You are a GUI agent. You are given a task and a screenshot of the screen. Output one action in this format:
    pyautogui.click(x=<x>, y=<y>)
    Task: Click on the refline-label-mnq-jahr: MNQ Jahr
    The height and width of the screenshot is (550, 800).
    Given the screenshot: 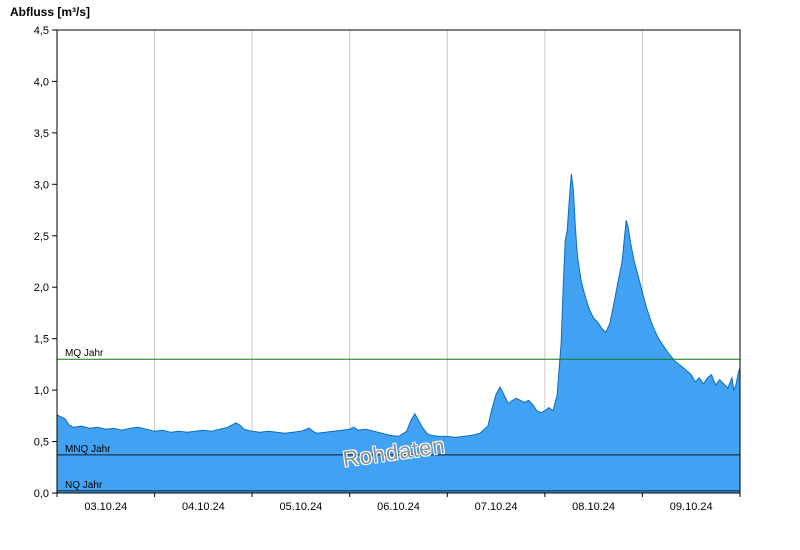 What is the action you would take?
    pyautogui.click(x=88, y=449)
    